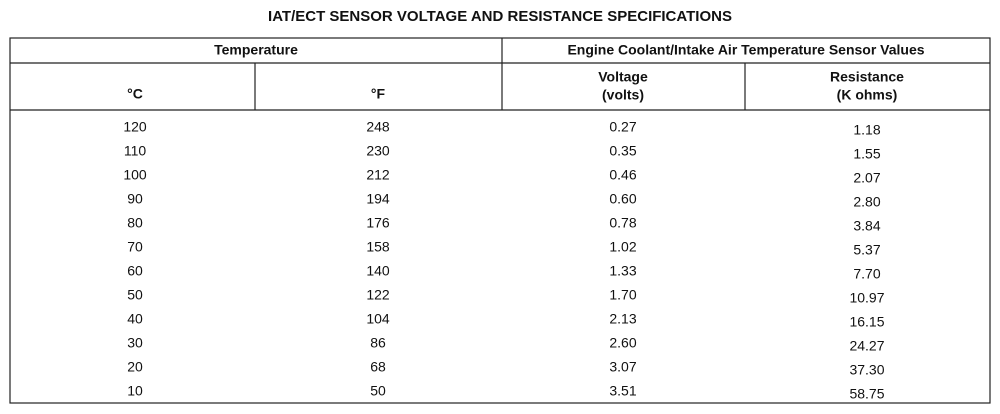 Image resolution: width=1000 pixels, height=414 pixels. What do you see at coordinates (866, 202) in the screenshot?
I see `cell: 2.80` at bounding box center [866, 202].